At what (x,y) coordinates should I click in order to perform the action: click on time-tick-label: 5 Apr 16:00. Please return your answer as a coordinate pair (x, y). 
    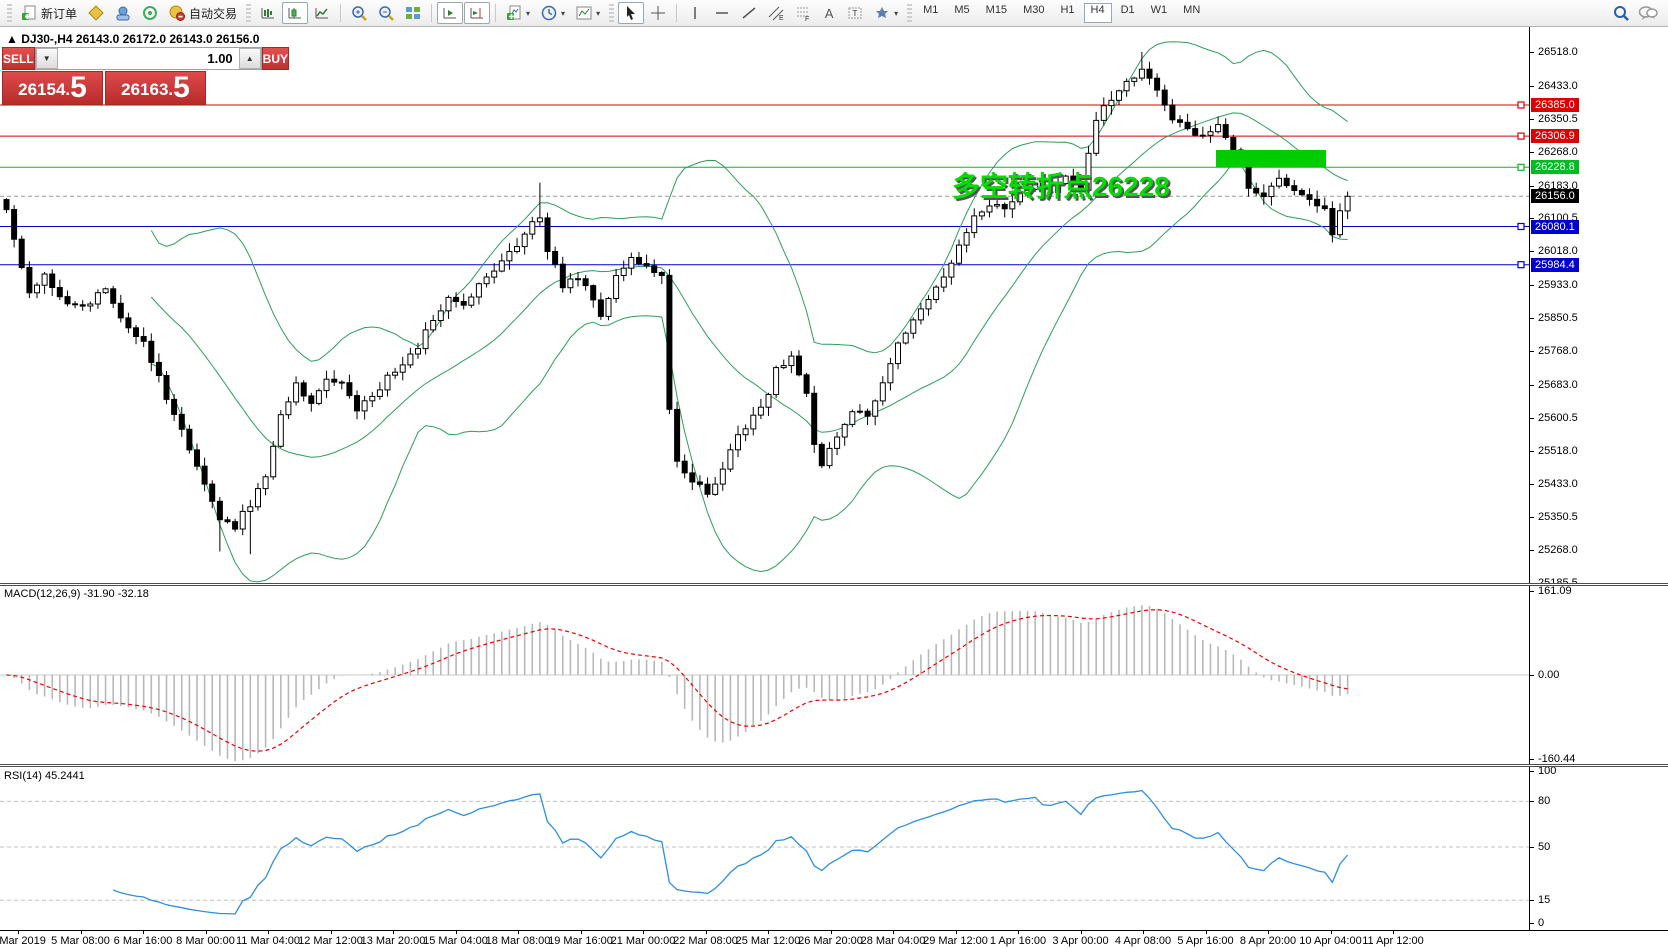
    Looking at the image, I should click on (1205, 941).